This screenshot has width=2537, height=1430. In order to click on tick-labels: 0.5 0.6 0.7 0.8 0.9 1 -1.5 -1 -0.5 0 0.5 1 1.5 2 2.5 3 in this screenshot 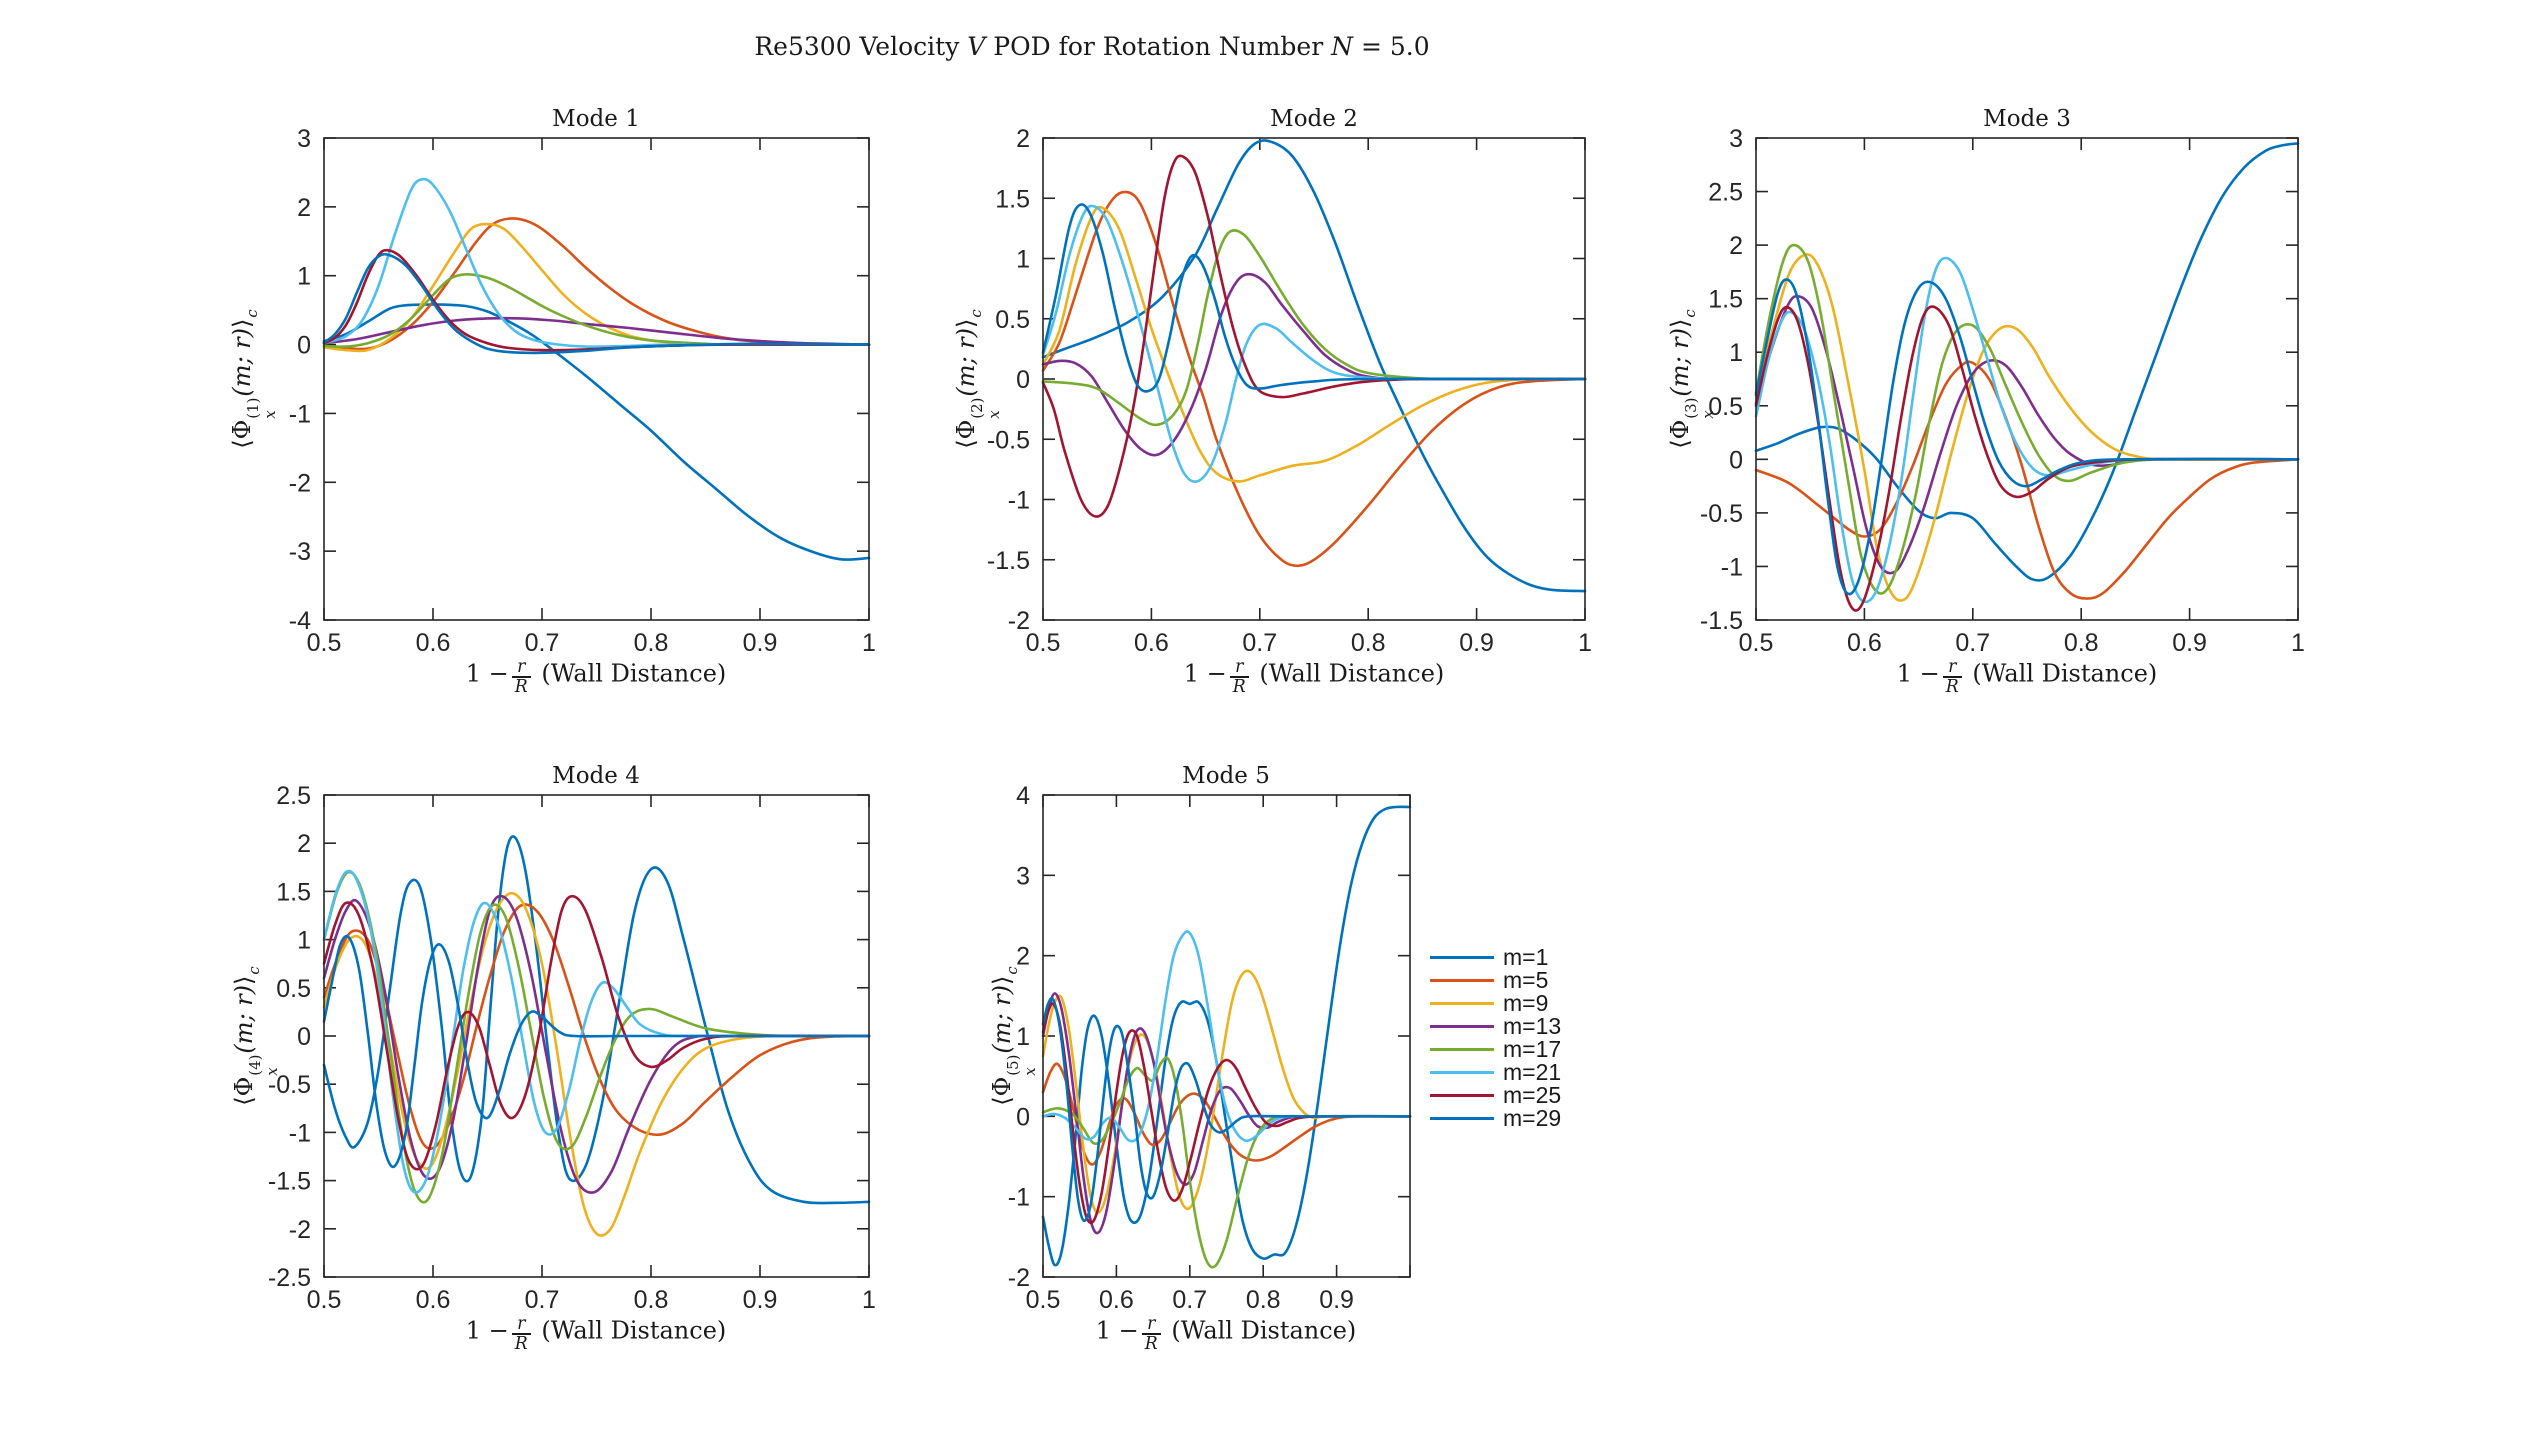, I will do `click(2002, 391)`.